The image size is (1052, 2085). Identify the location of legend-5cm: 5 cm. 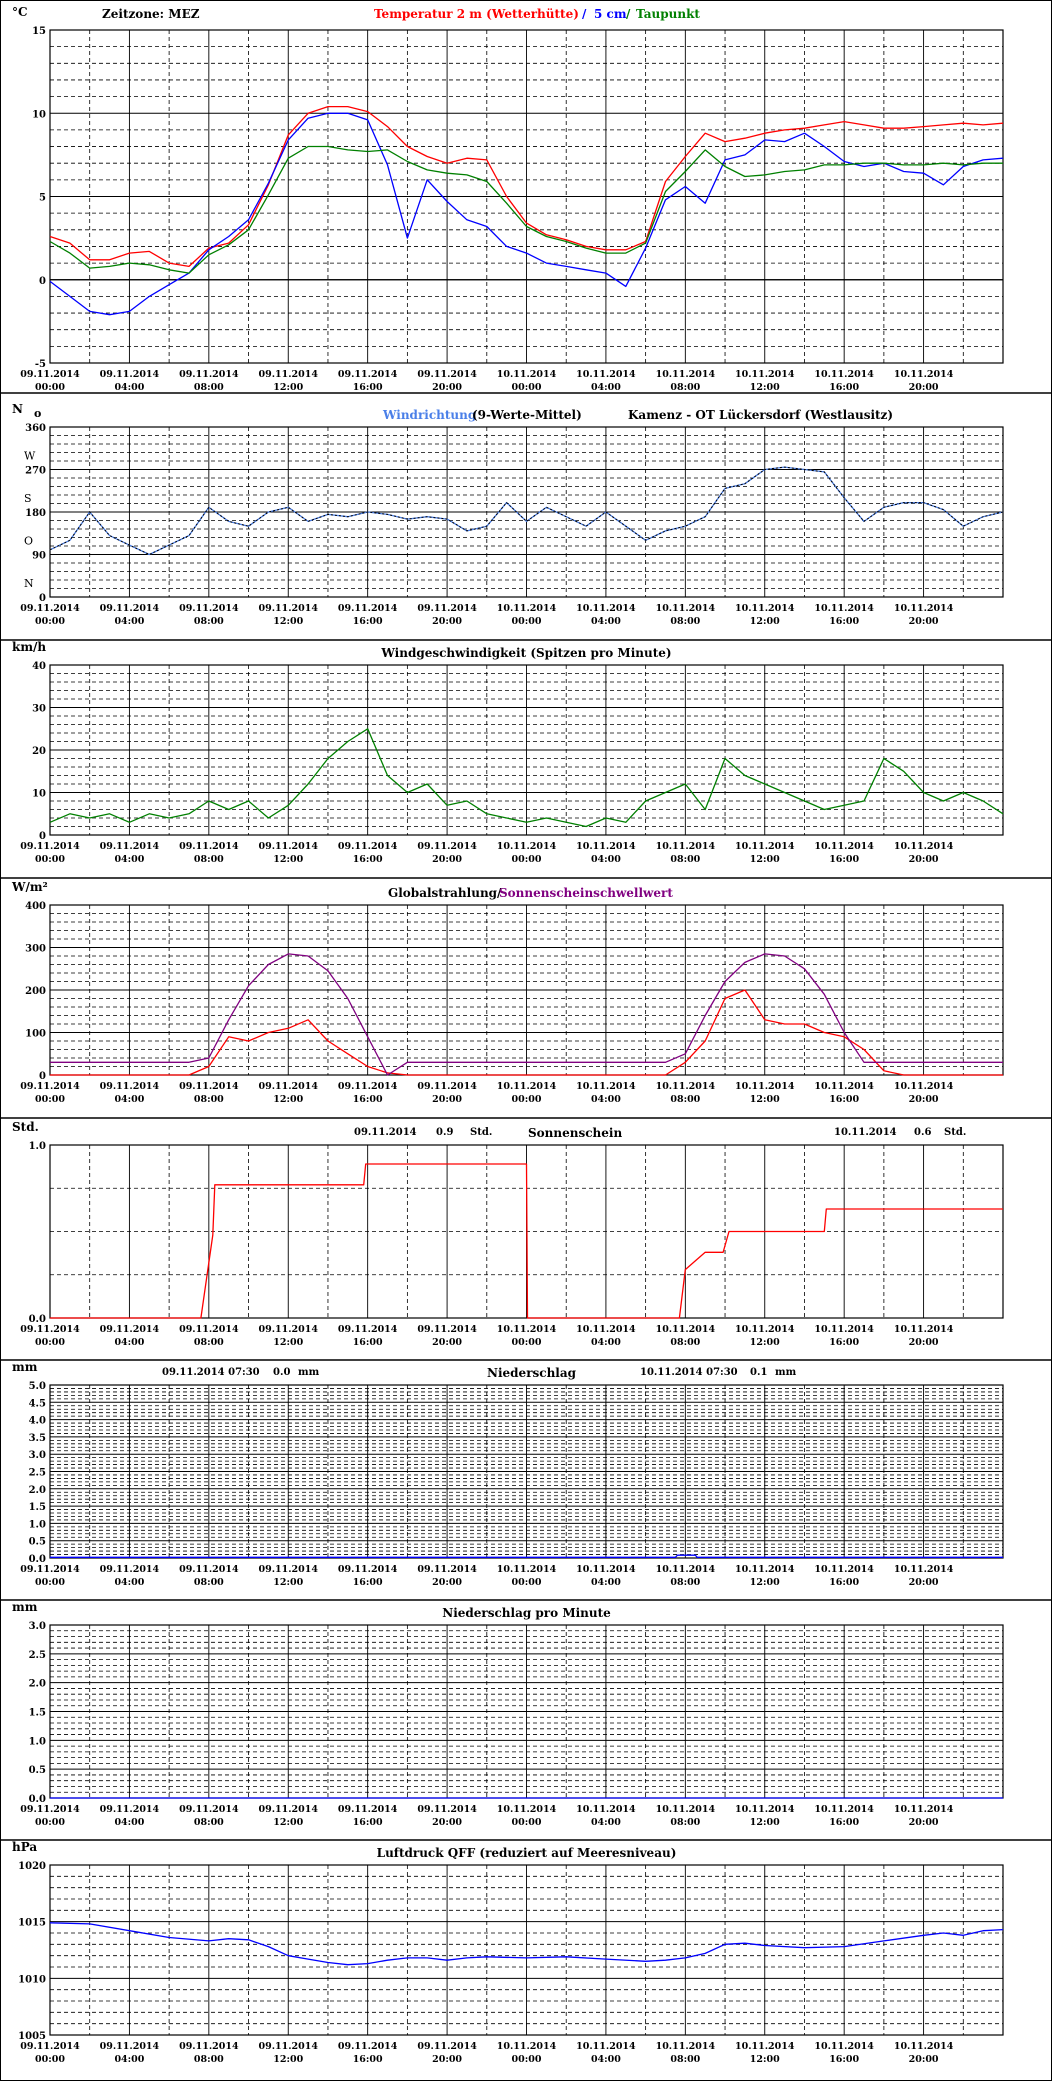
(610, 14).